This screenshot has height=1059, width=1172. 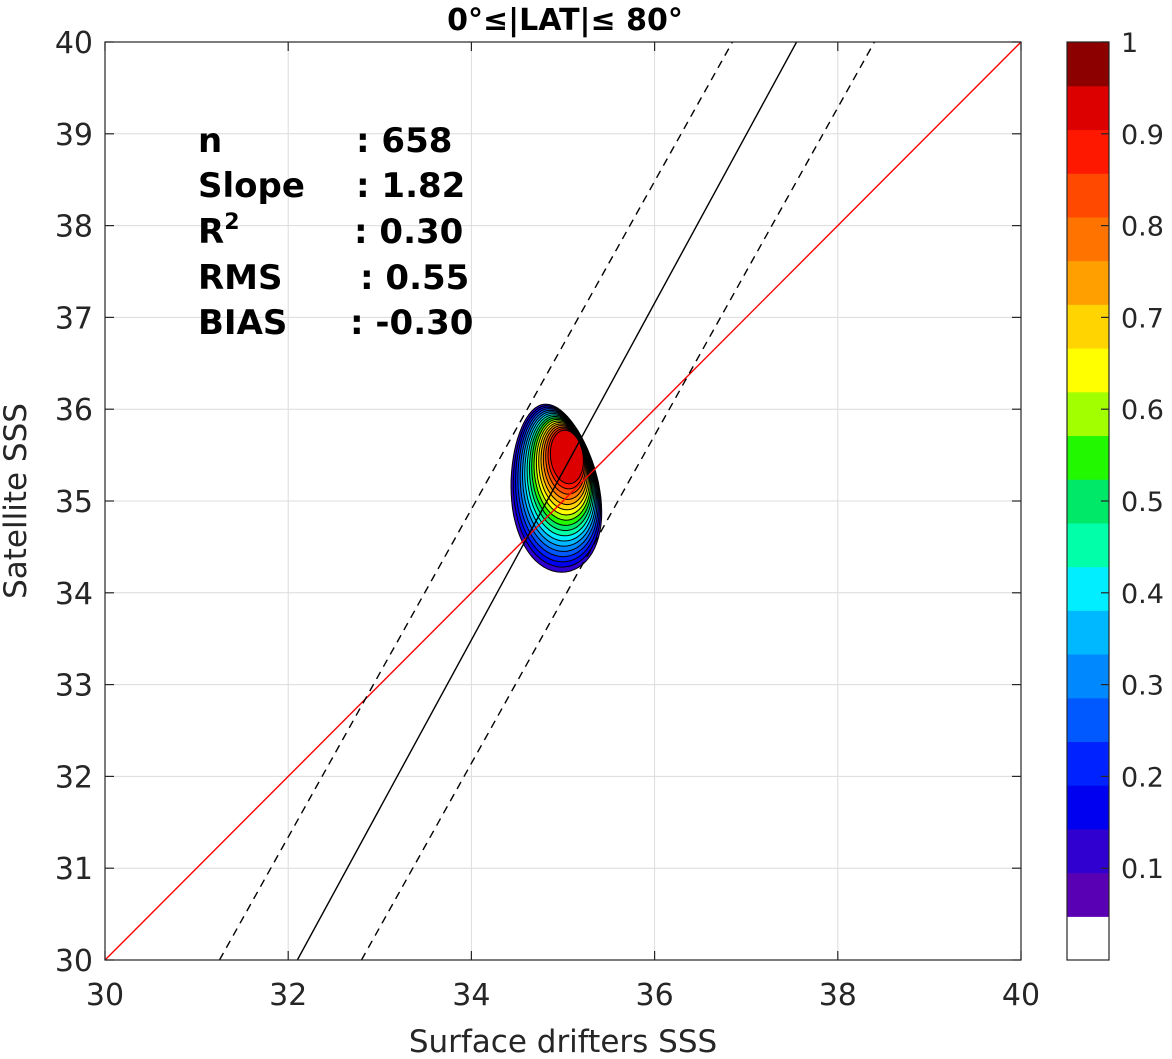 I want to click on colorbar-tick-label: 0.5, so click(x=1142, y=502).